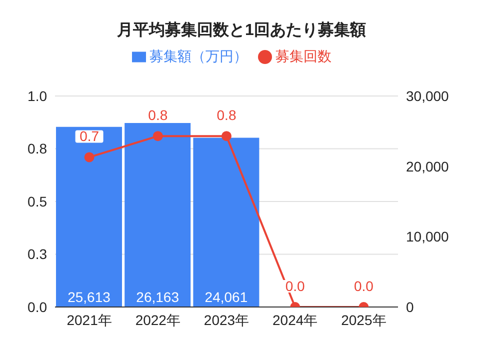 The image size is (483, 342). I want to click on y2-tick-label: 20,000, so click(428, 166).